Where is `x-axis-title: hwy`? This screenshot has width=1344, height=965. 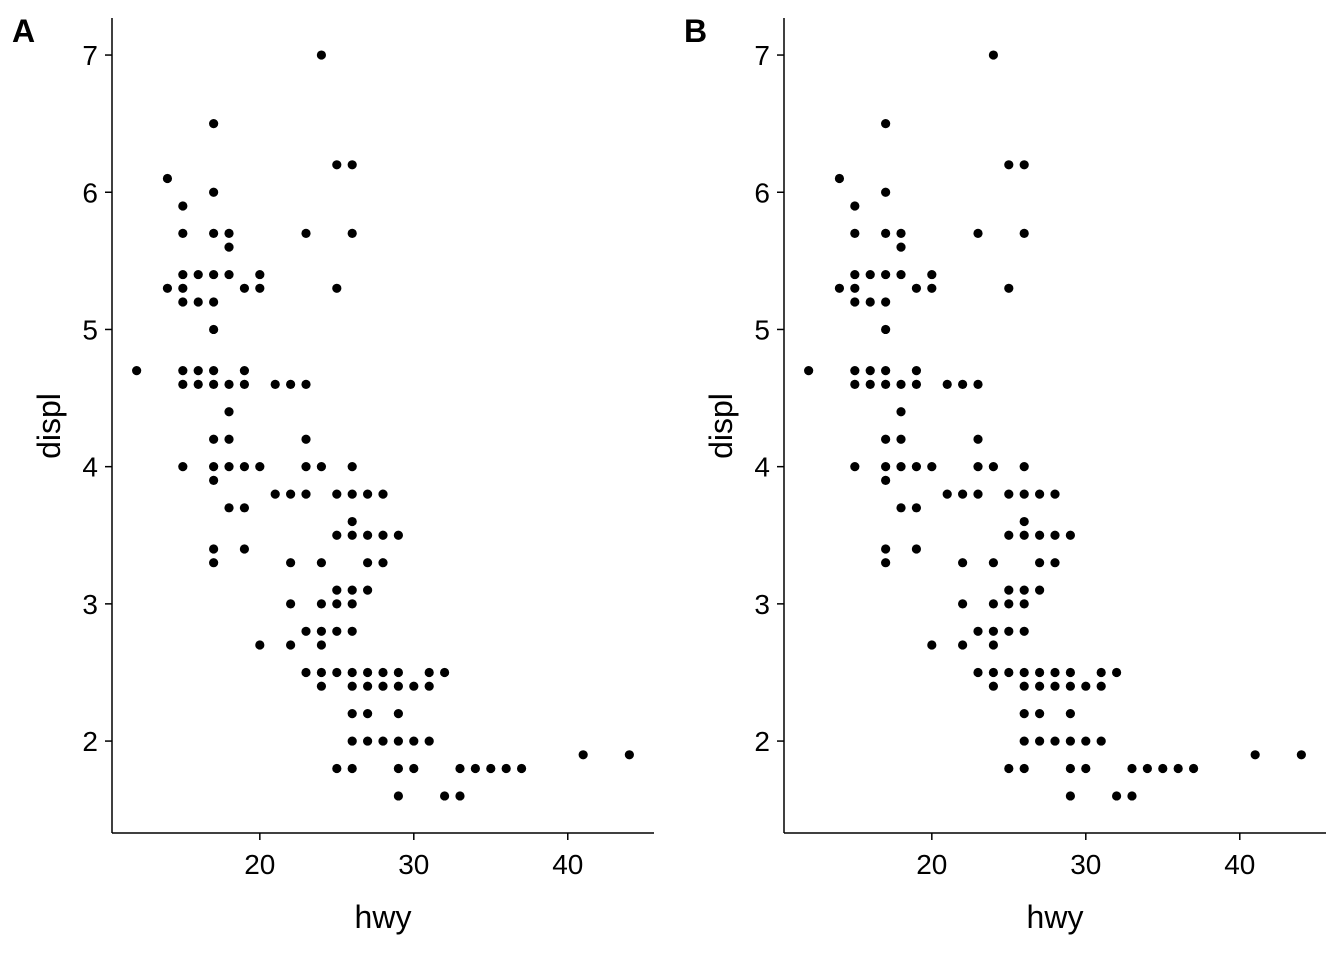 x-axis-title: hwy is located at coordinates (383, 917).